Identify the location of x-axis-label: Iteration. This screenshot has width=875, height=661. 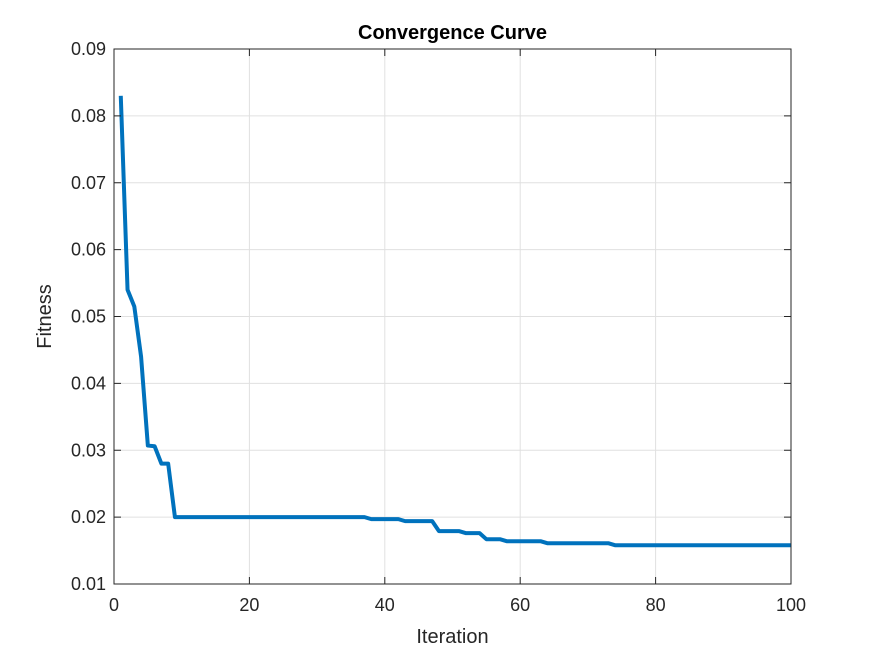
(452, 637).